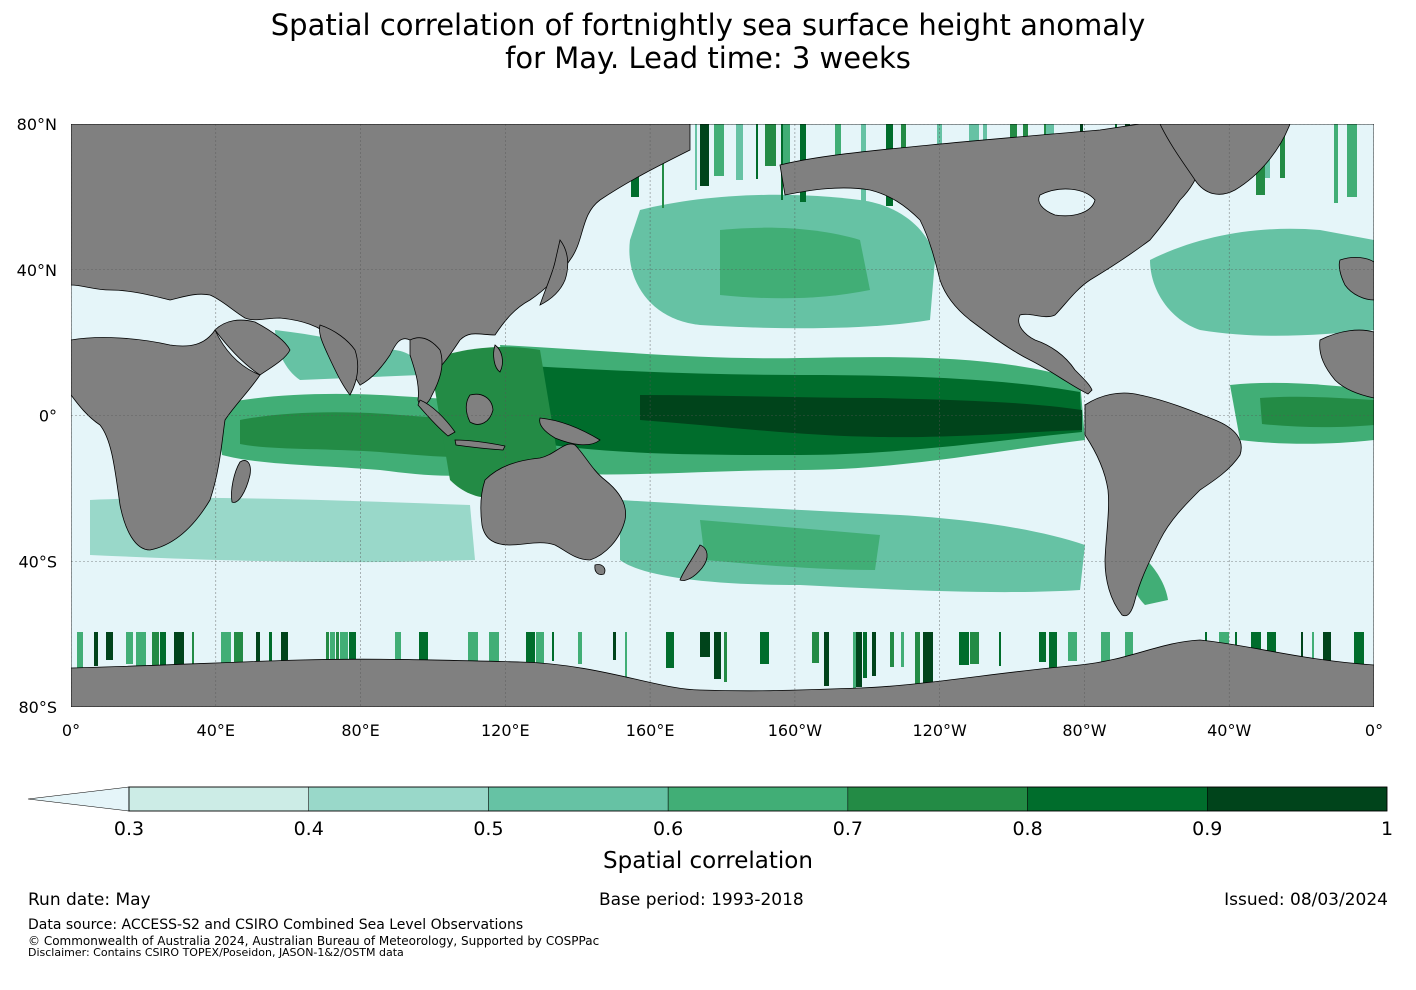 The image size is (1416, 990). What do you see at coordinates (600, 569) in the screenshot?
I see `land-tasmania` at bounding box center [600, 569].